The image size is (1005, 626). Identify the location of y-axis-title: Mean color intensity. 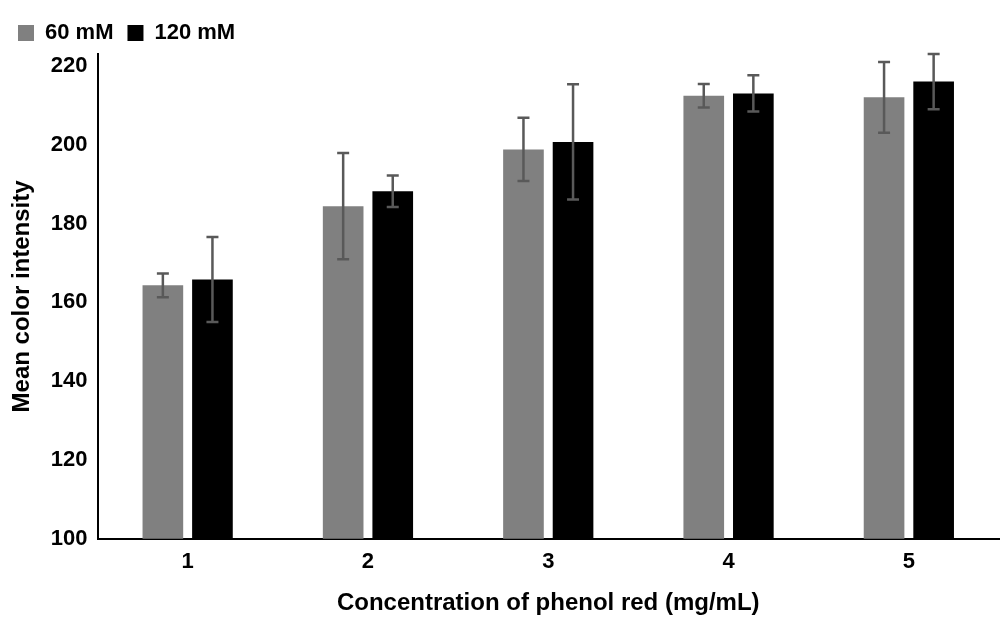
(21, 296).